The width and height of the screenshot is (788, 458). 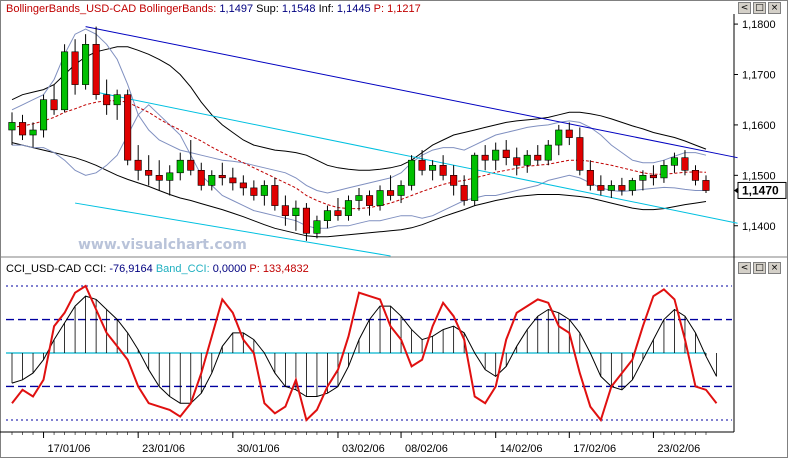 What do you see at coordinates (69, 449) in the screenshot?
I see `x-tick-label: 17/01/06` at bounding box center [69, 449].